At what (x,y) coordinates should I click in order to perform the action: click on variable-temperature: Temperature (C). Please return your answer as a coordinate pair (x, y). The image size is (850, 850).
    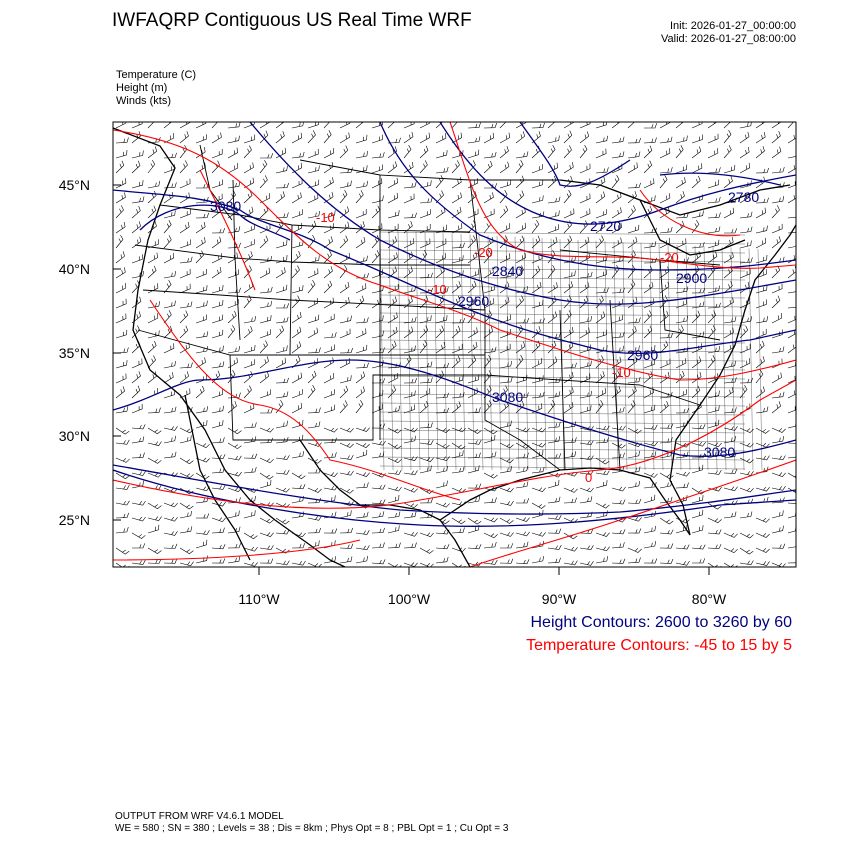
    Looking at the image, I should click on (156, 75).